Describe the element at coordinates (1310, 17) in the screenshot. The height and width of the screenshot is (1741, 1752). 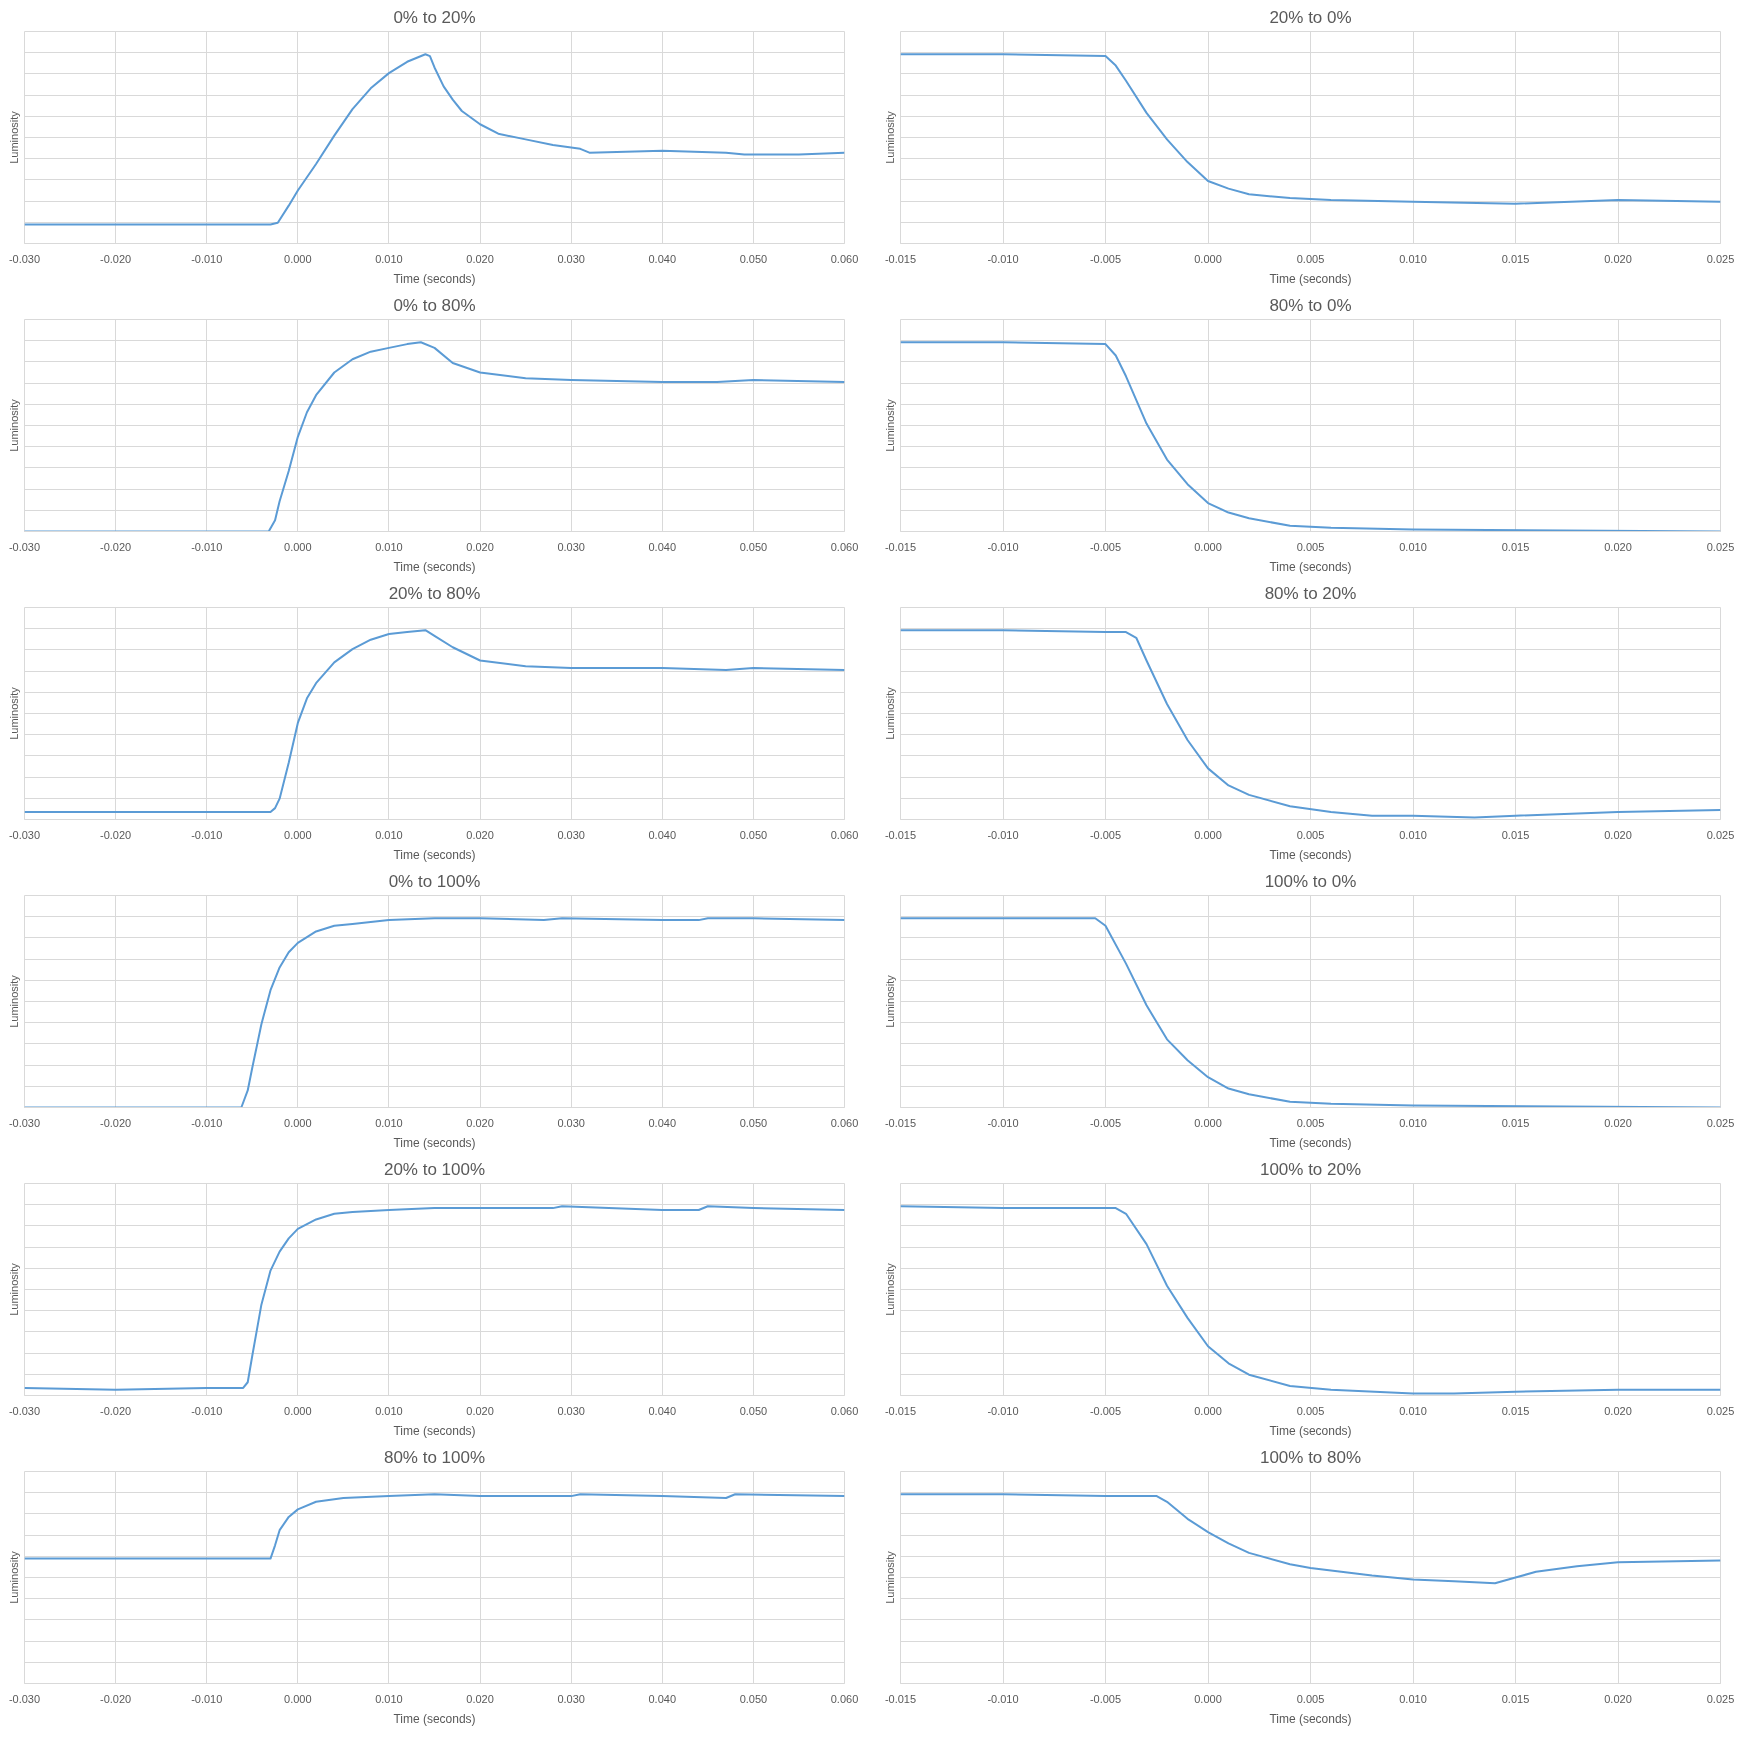
I see `chart-title: 20% to 0%` at that location.